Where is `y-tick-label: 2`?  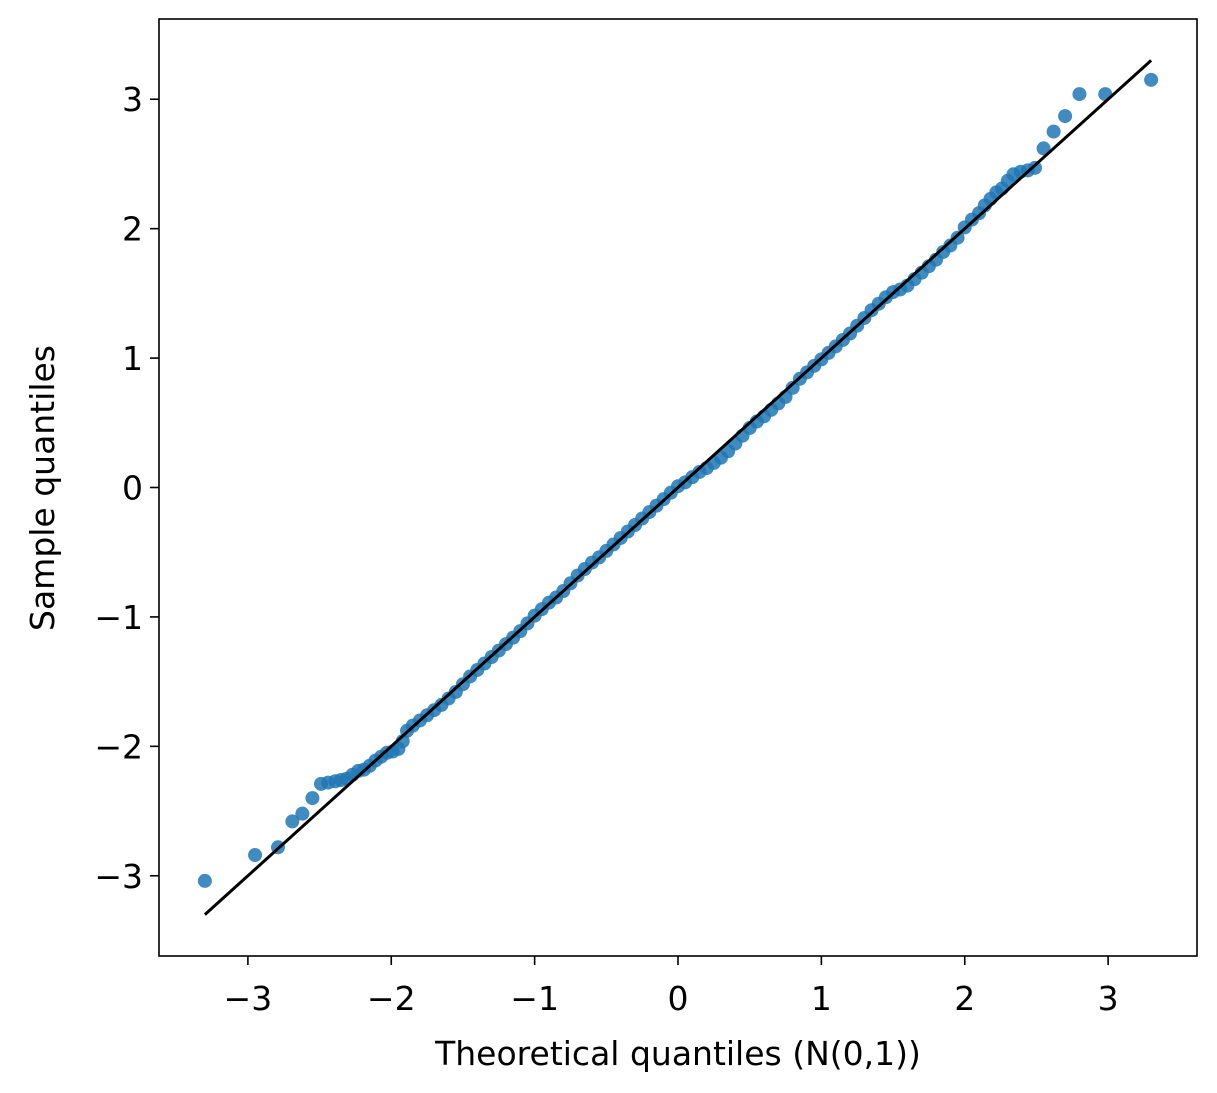
y-tick-label: 2 is located at coordinates (132, 229).